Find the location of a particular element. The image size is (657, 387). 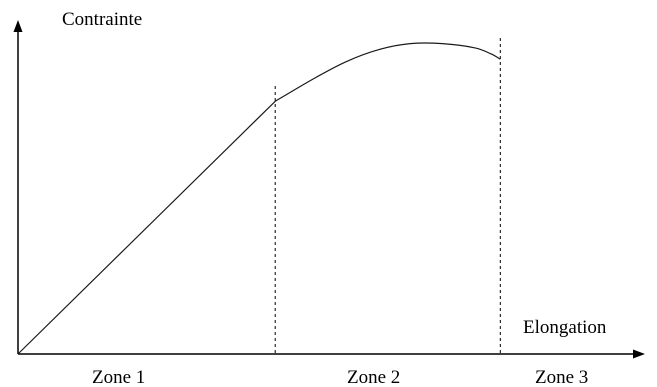

x-axis-label: Elongation is located at coordinates (565, 327).